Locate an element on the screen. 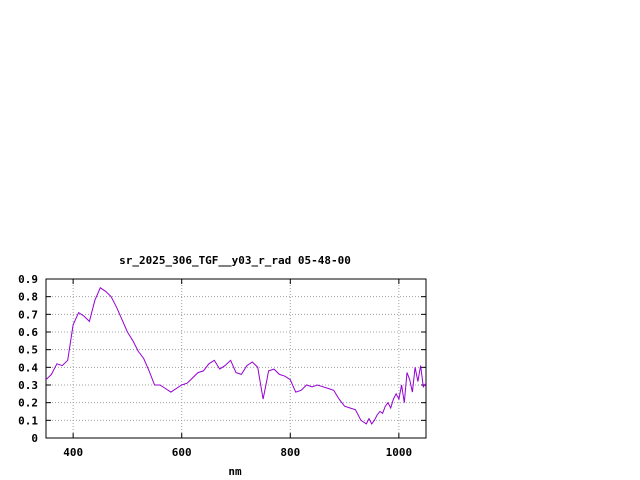 Image resolution: width=640 pixels, height=480 pixels. y-tick-label: 0.4 is located at coordinates (28, 367).